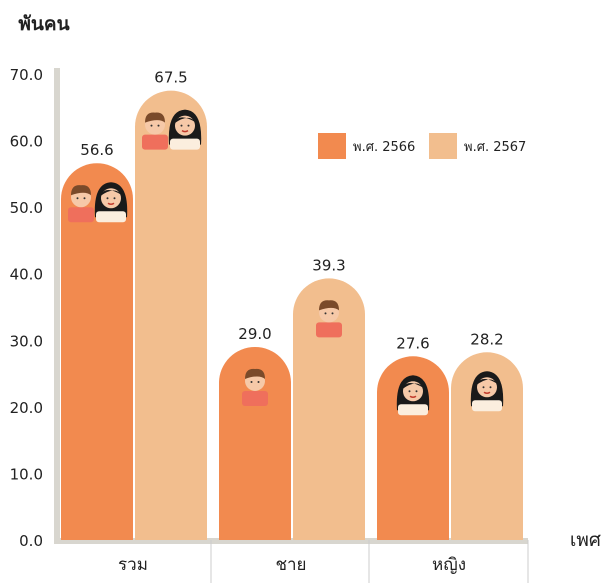 This screenshot has width=601, height=583. I want to click on x-axis-line, so click(291, 541).